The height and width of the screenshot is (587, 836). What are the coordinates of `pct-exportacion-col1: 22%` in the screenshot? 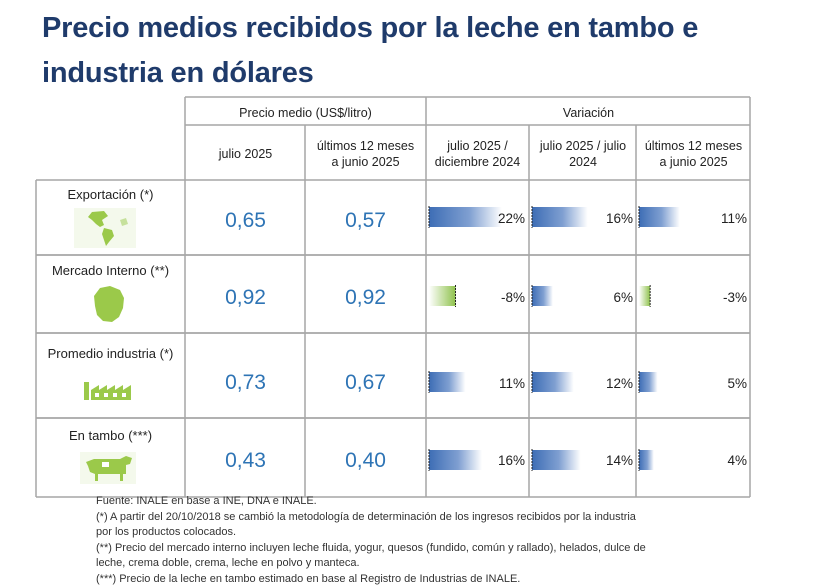 It's located at (477, 219).